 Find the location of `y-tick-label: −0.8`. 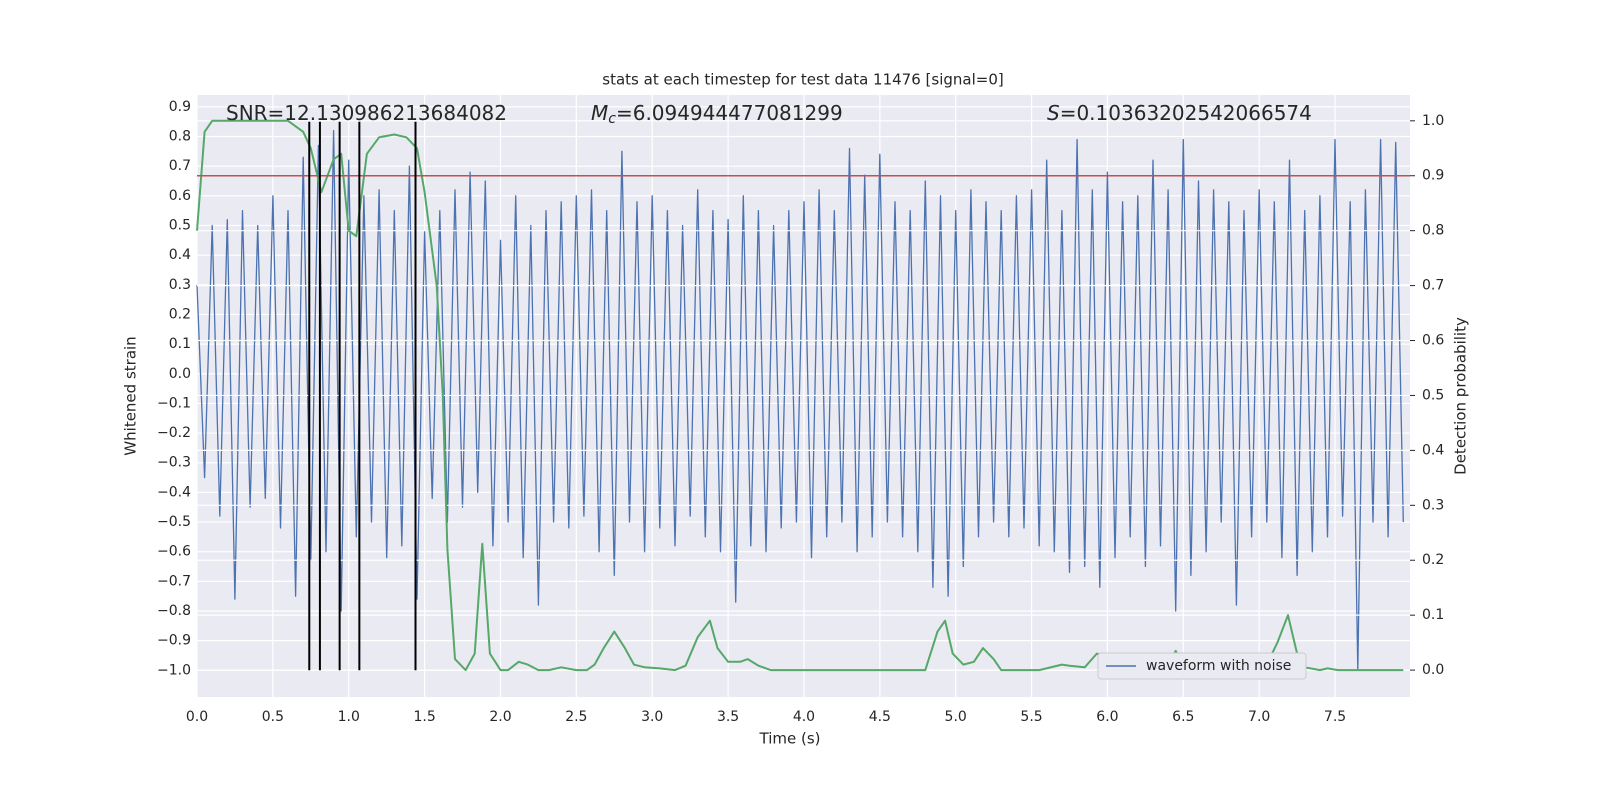

y-tick-label: −0.8 is located at coordinates (174, 611).